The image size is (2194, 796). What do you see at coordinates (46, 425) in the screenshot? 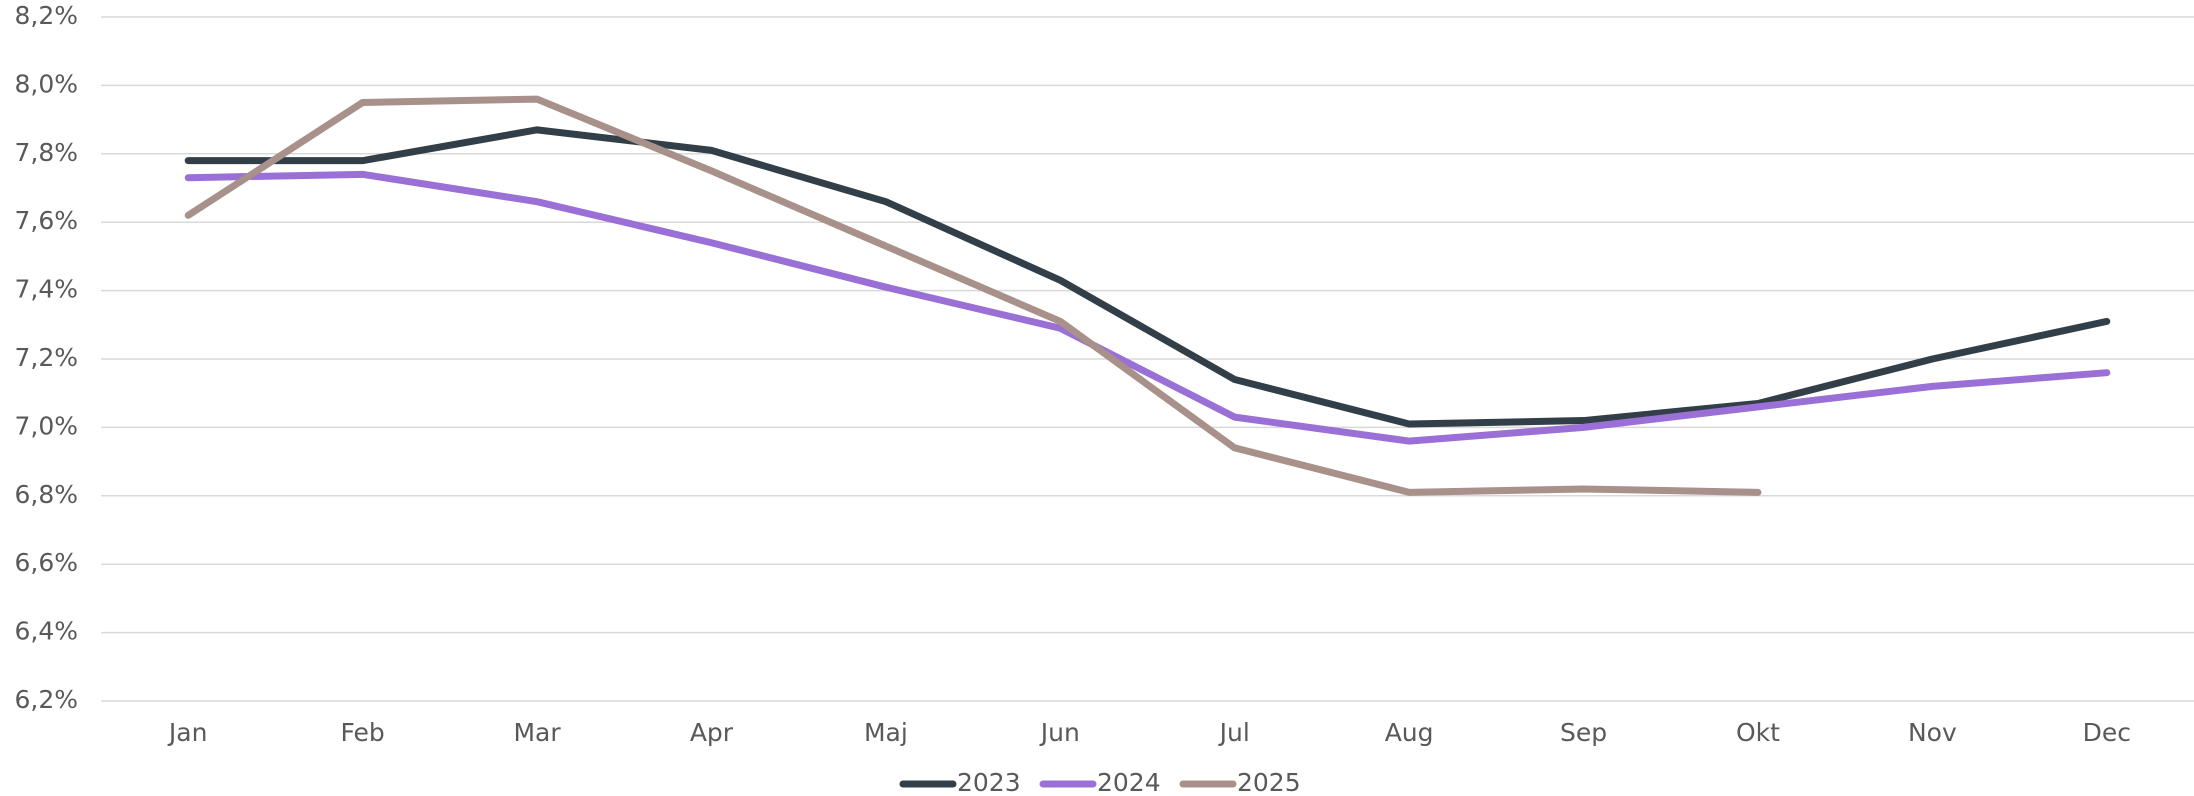
I see `y-tick-label: 7,0%` at bounding box center [46, 425].